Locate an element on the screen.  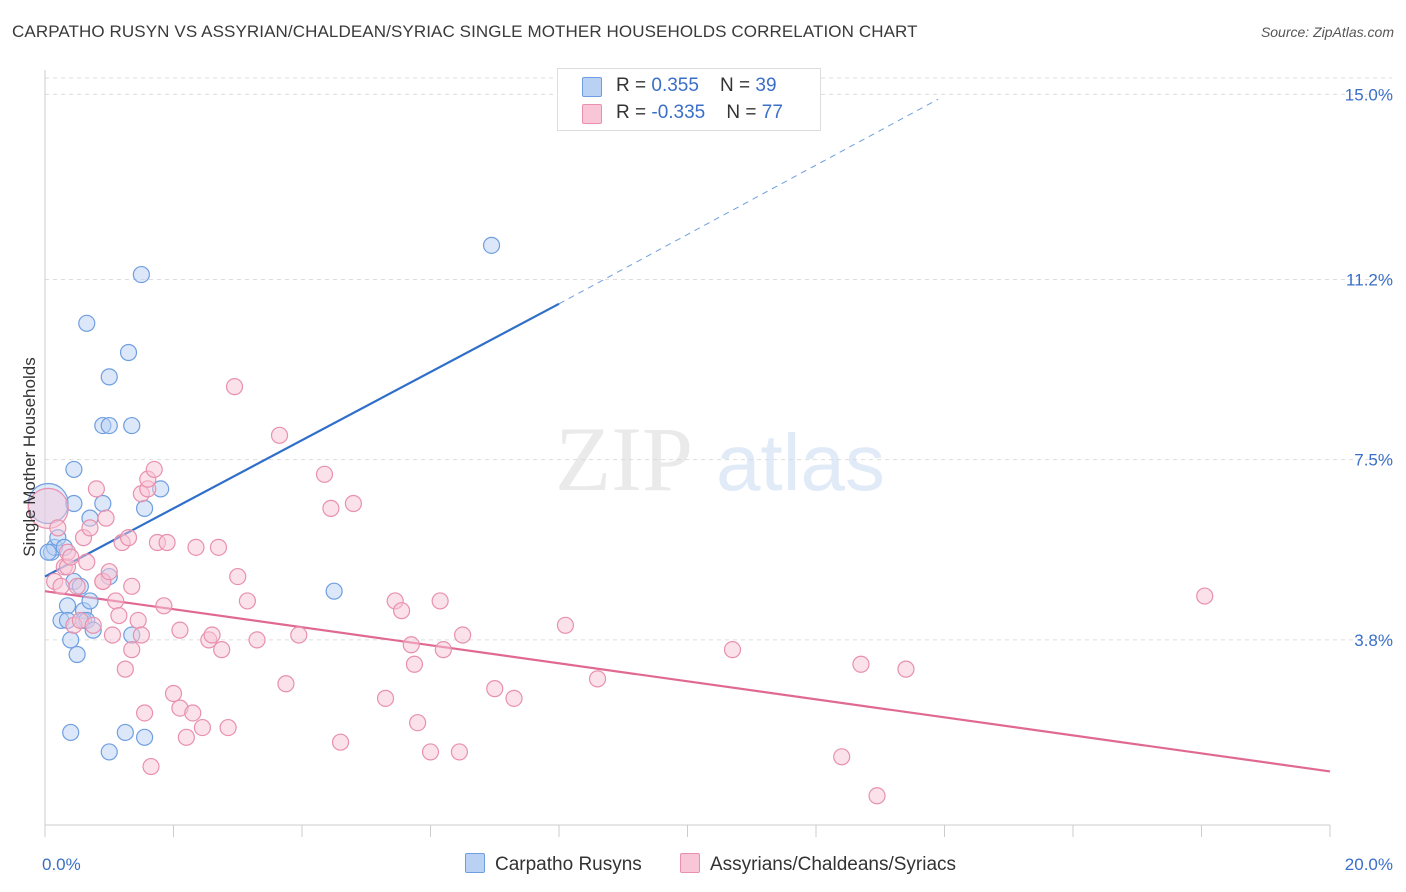
legend-swatch-pink is located at coordinates (592, 114).